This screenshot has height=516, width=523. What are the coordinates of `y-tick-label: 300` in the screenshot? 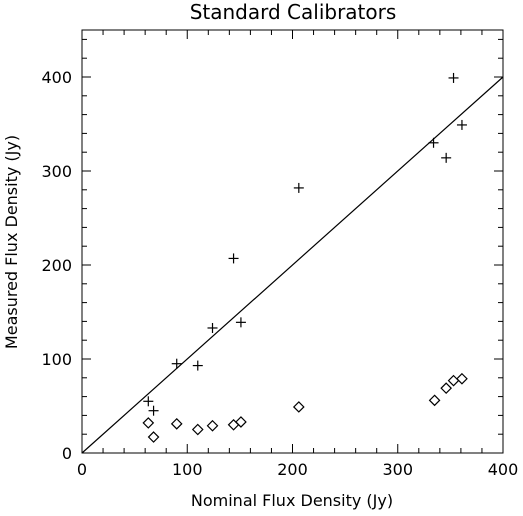 It's located at (56, 171).